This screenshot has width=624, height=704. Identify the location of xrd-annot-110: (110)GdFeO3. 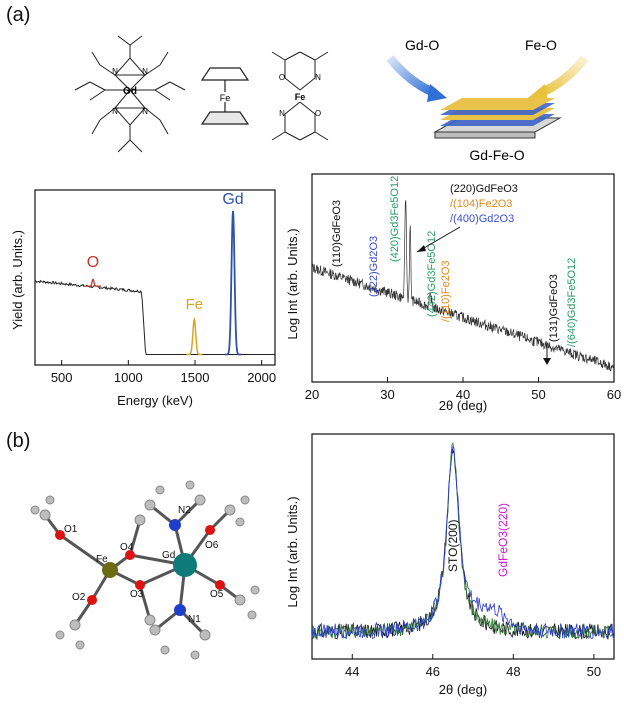
(337, 233).